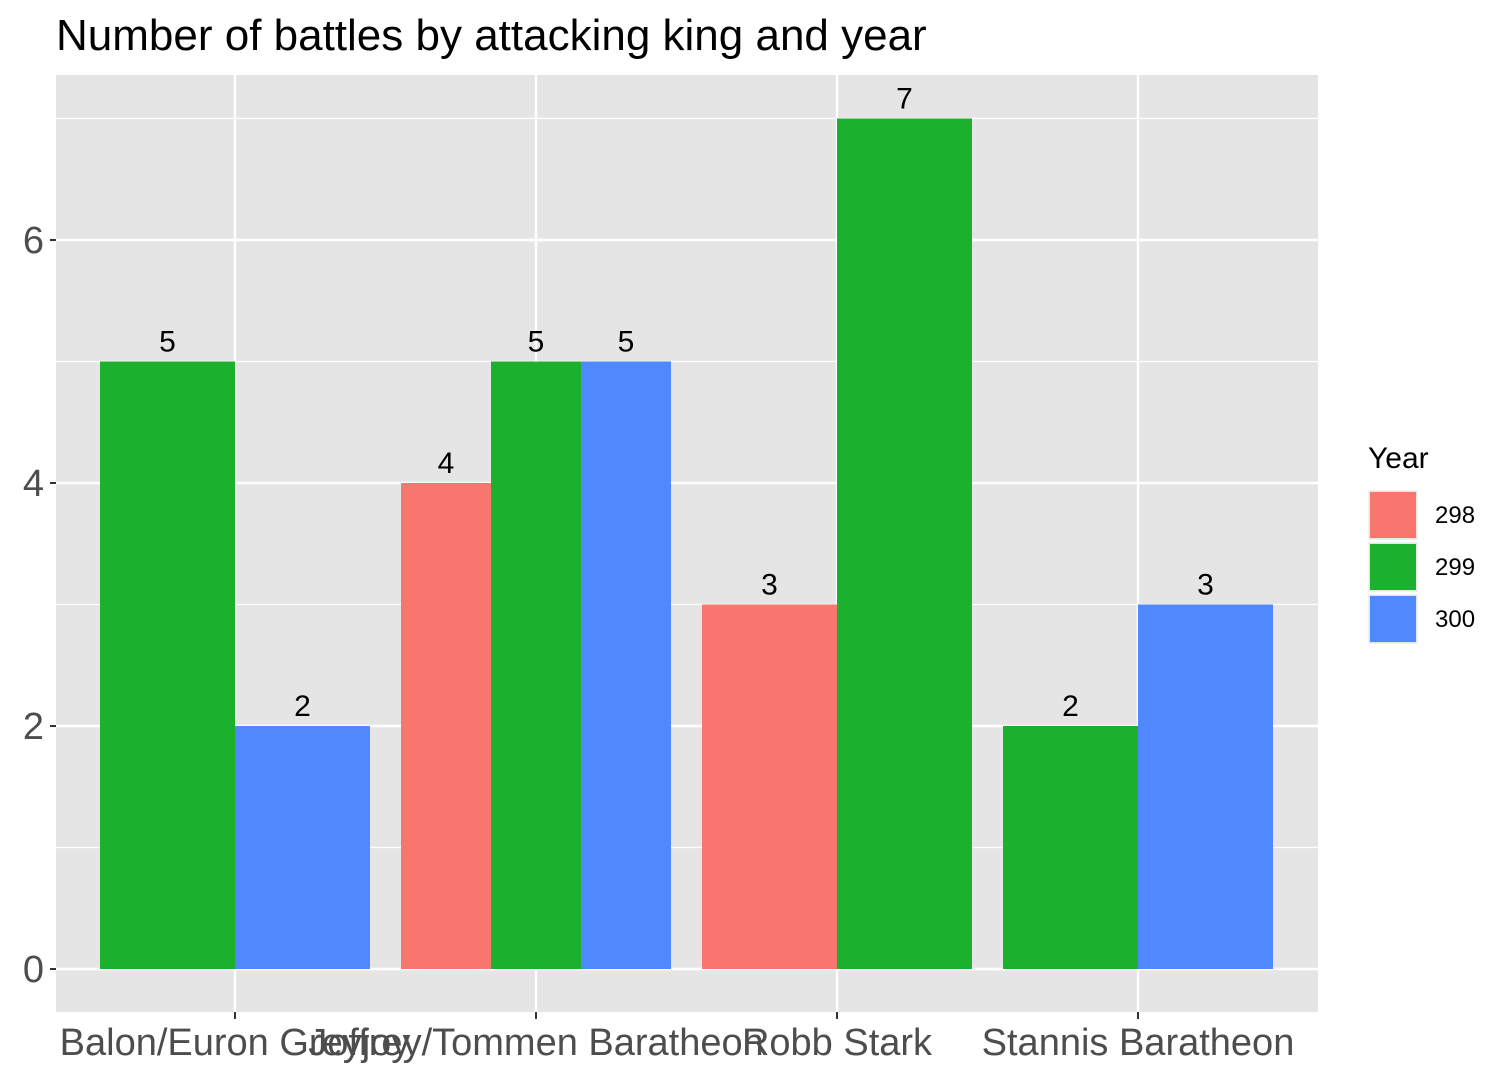  What do you see at coordinates (33, 727) in the screenshot?
I see `y-tick-label: 2` at bounding box center [33, 727].